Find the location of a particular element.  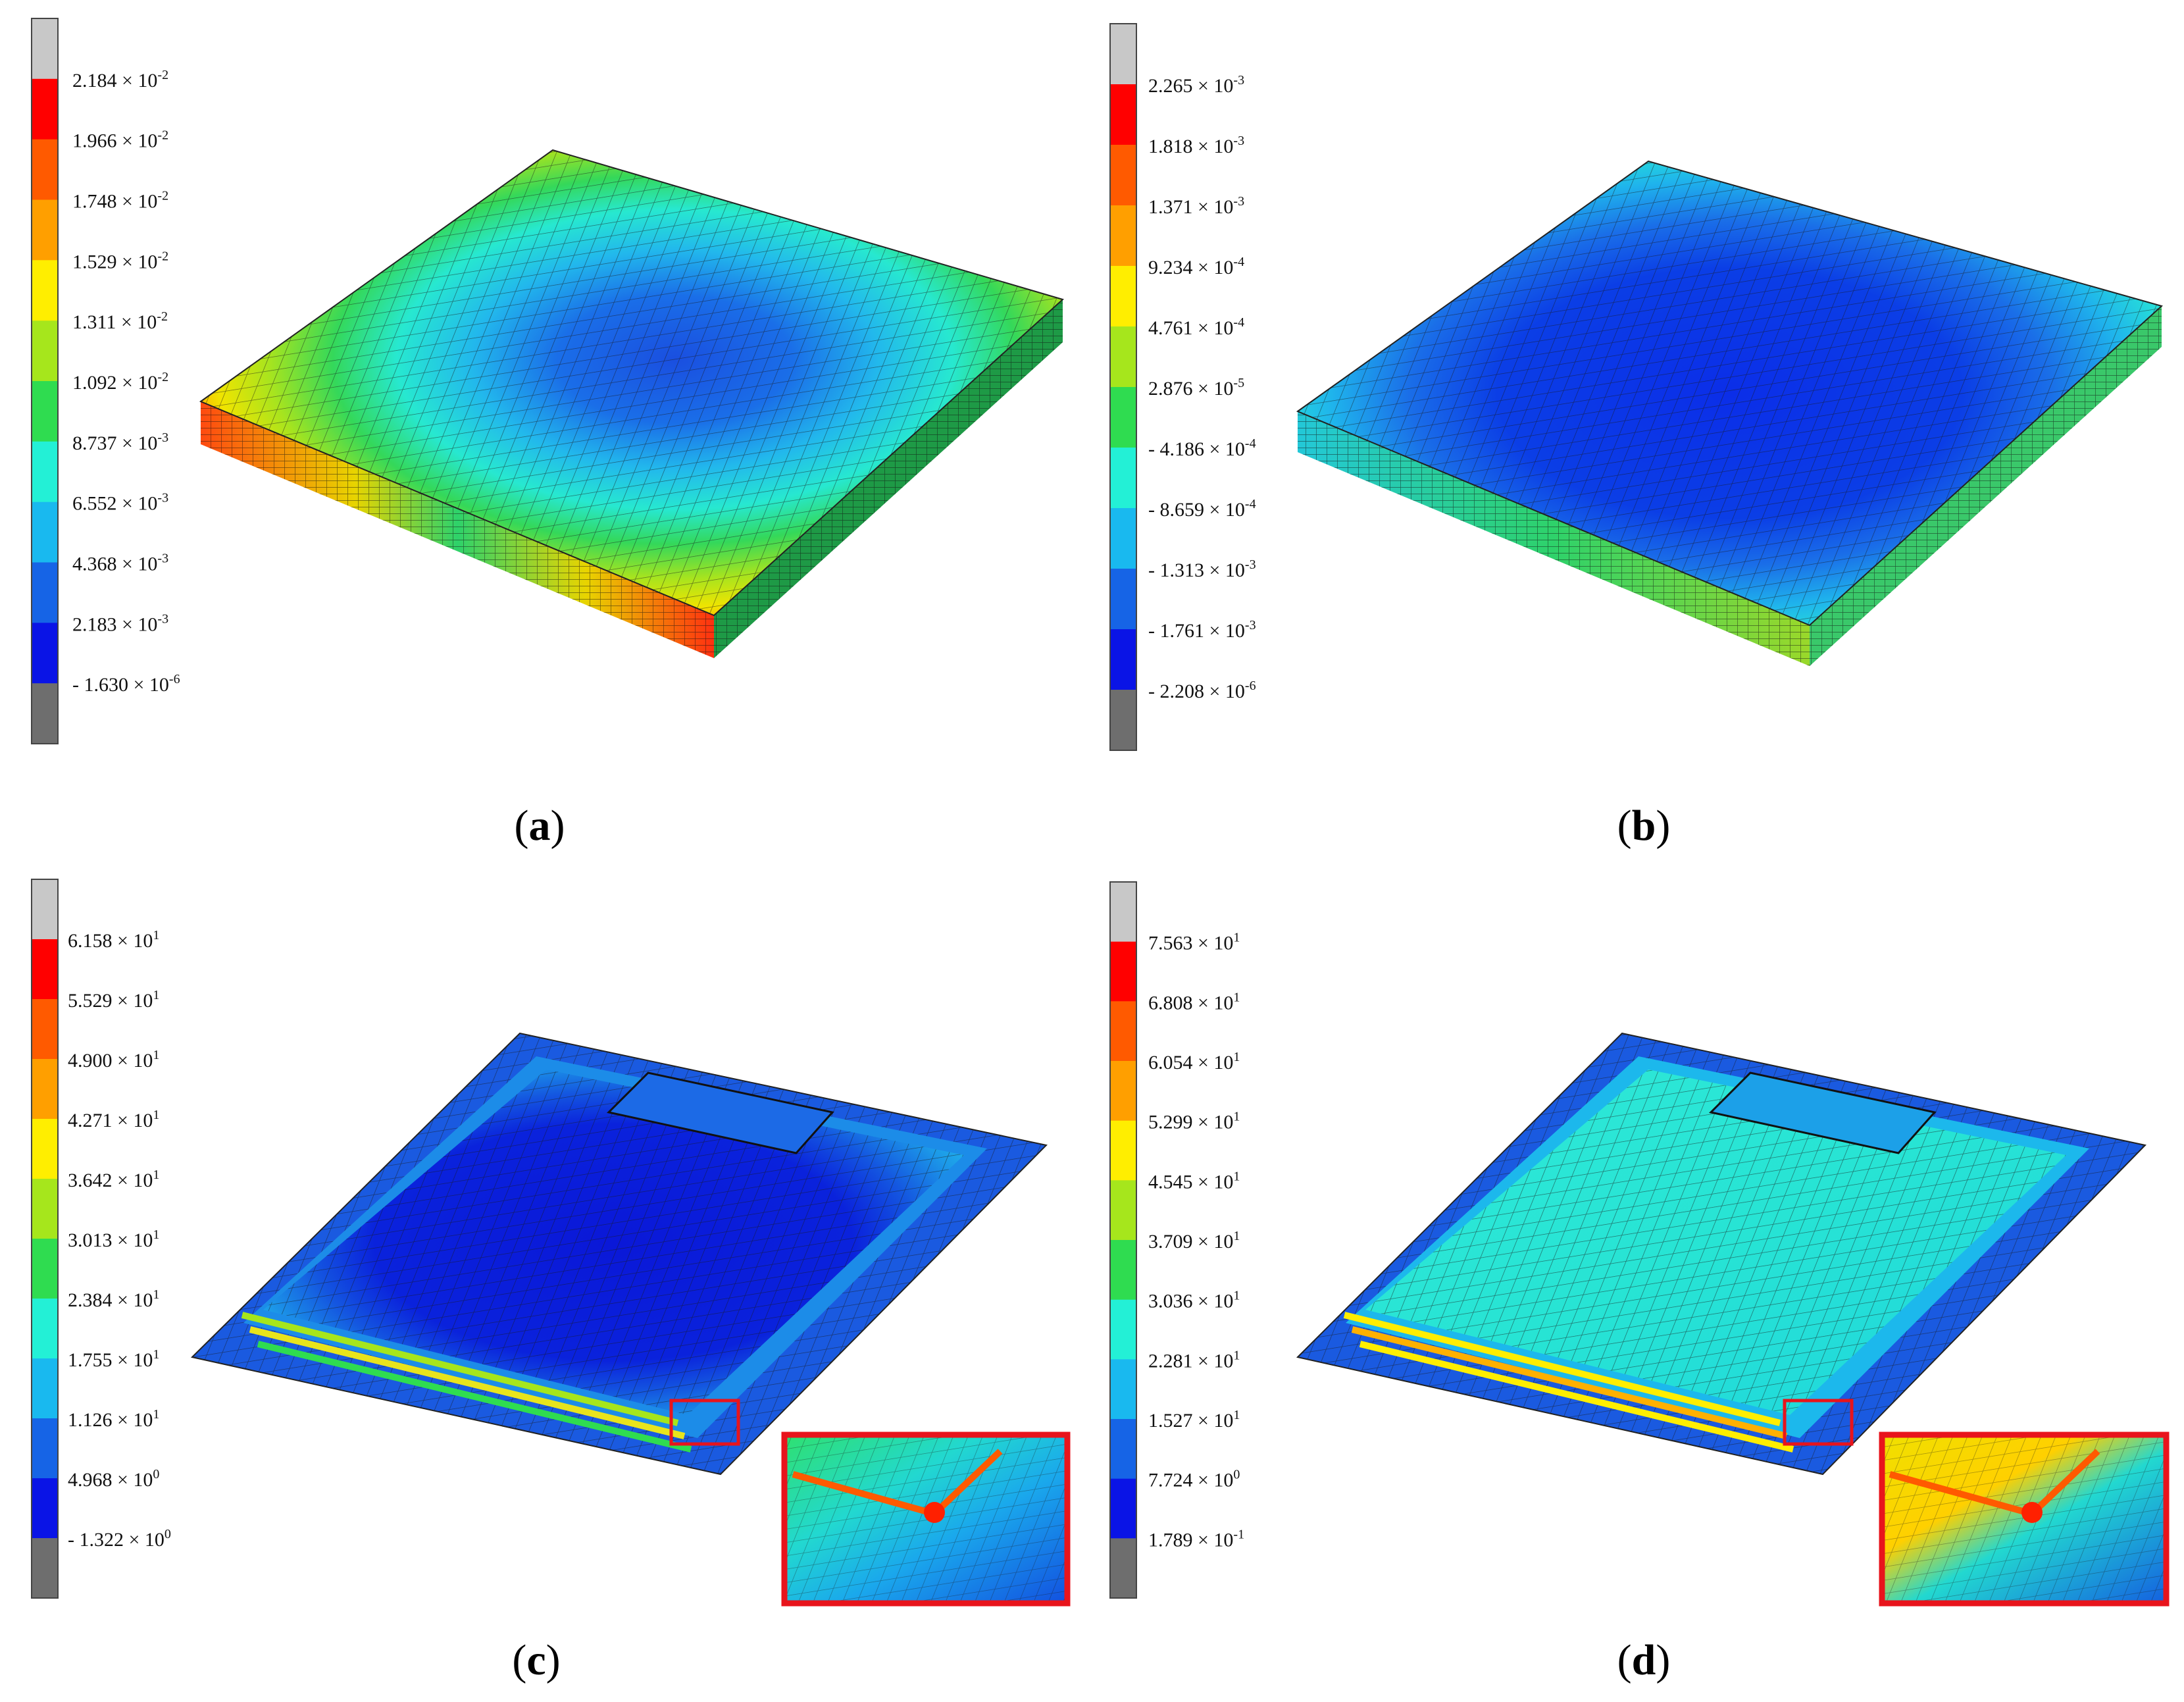

model-d-edge is located at coordinates (1721, 1254).